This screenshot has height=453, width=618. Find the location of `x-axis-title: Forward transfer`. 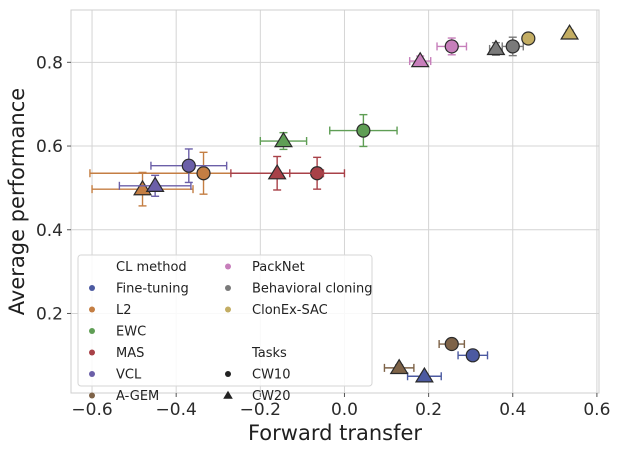

x-axis-title: Forward transfer is located at coordinates (335, 433).